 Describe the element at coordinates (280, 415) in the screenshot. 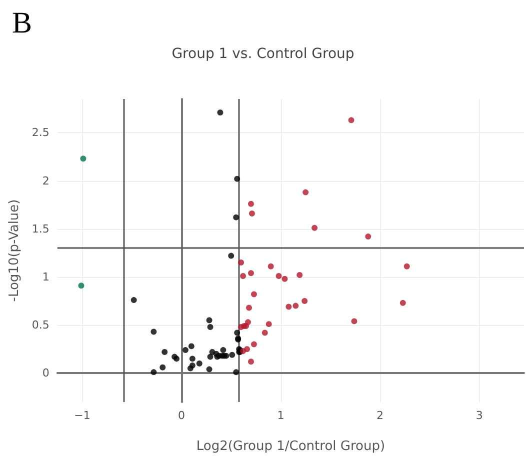

I see `x-tick-label: 1` at that location.